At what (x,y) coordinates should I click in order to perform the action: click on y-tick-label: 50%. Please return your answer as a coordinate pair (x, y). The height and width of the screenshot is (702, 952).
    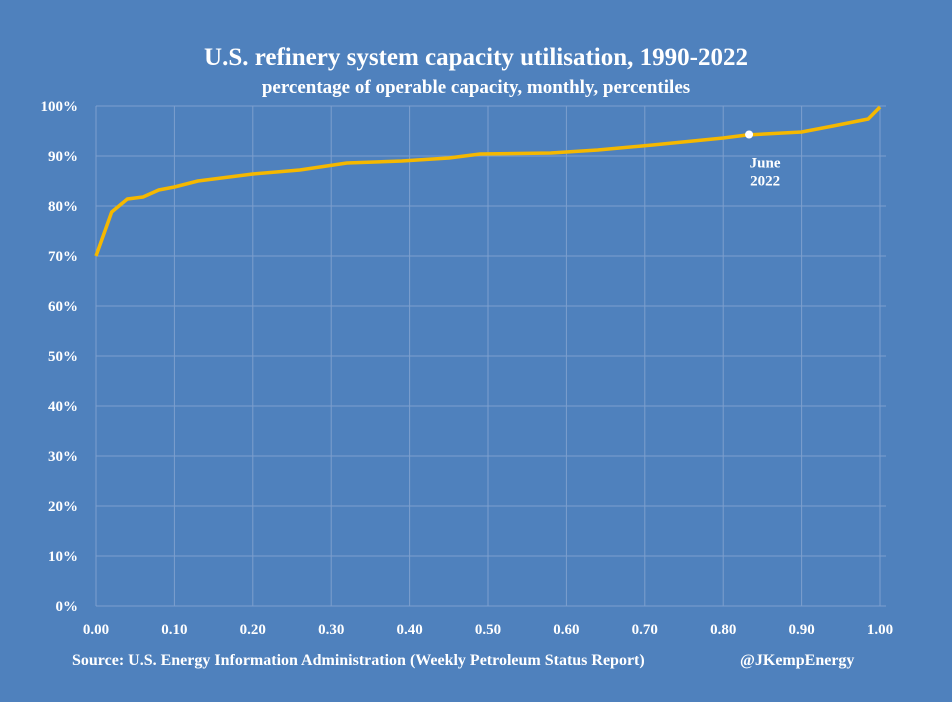
    Looking at the image, I should click on (63, 357).